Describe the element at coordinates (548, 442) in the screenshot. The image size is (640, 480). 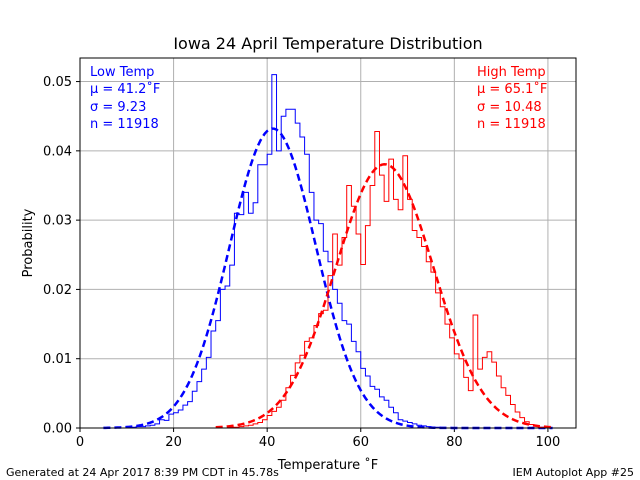
I see `x-tick-label: 100` at that location.